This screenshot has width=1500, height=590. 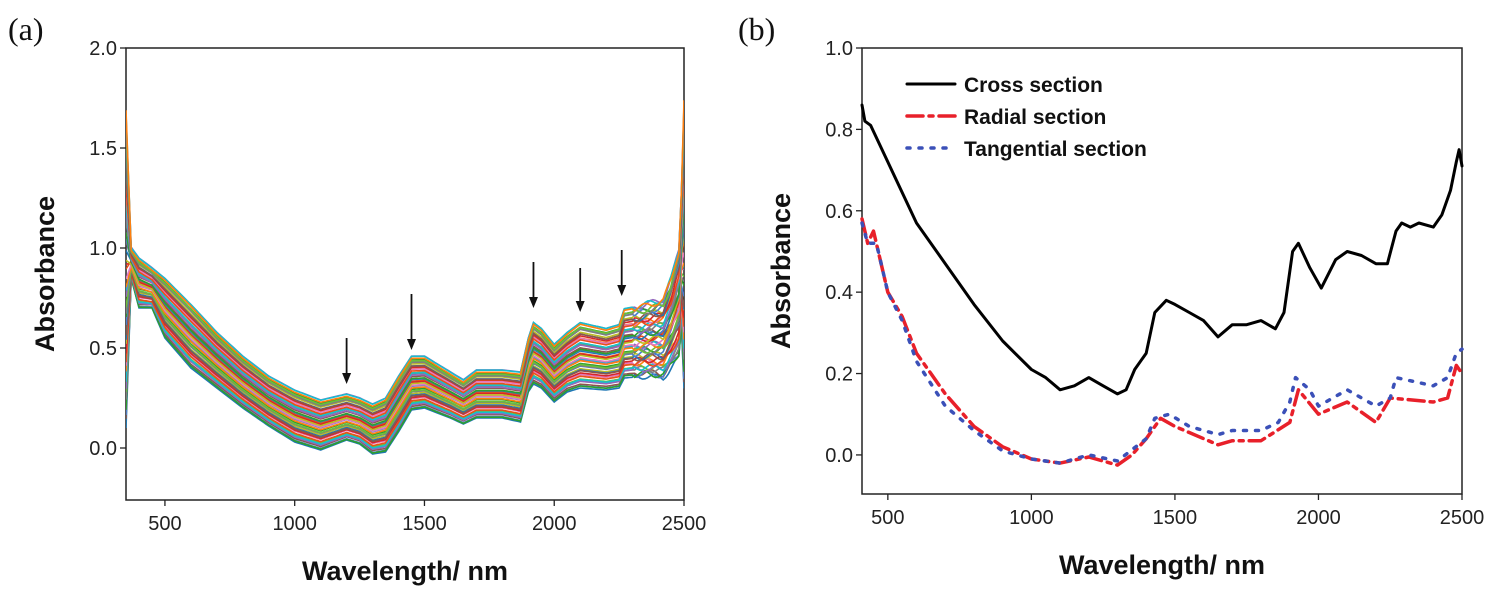 What do you see at coordinates (103, 349) in the screenshot?
I see `y-tick-label: 0.5` at bounding box center [103, 349].